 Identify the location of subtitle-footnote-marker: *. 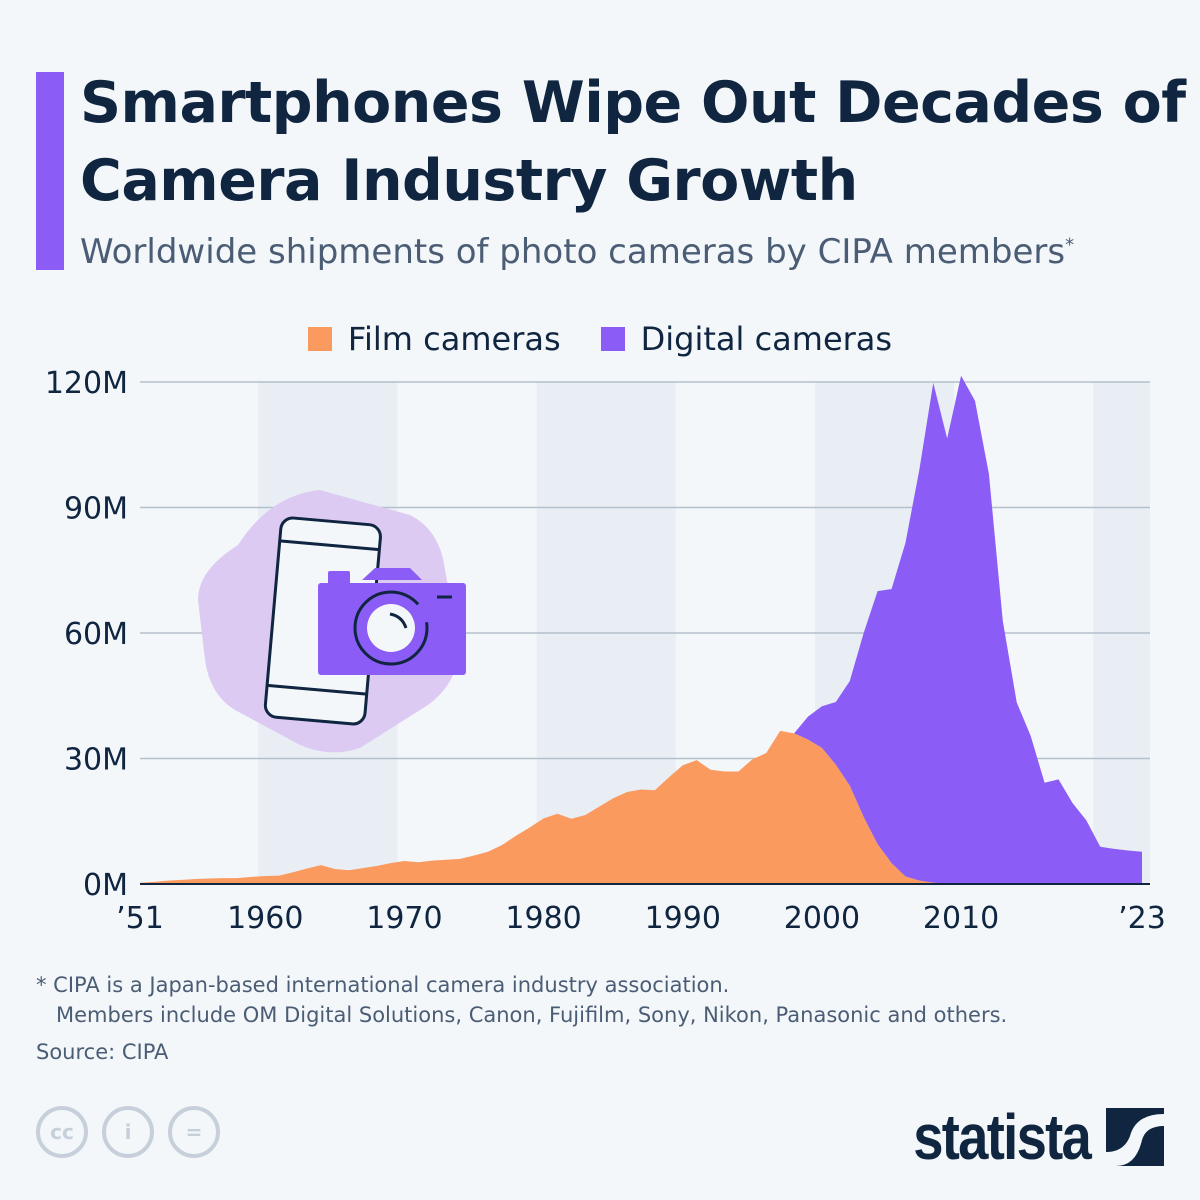
(1070, 245).